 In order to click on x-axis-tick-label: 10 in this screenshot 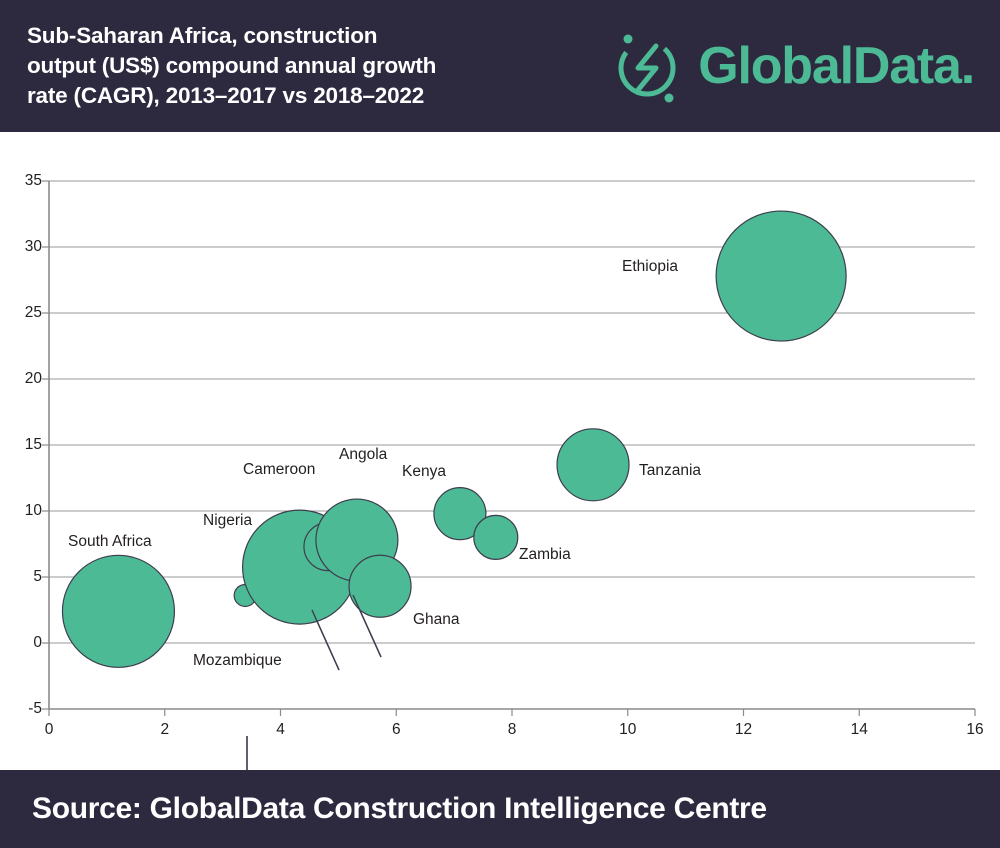, I will do `click(628, 729)`.